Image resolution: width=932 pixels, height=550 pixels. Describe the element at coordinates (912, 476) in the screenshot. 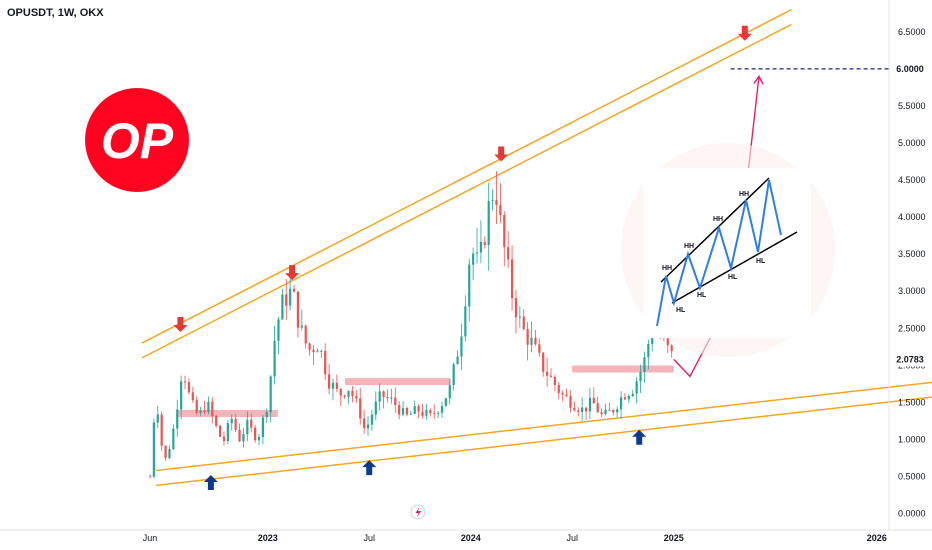

I see `price-tick-12: 0.5000` at that location.